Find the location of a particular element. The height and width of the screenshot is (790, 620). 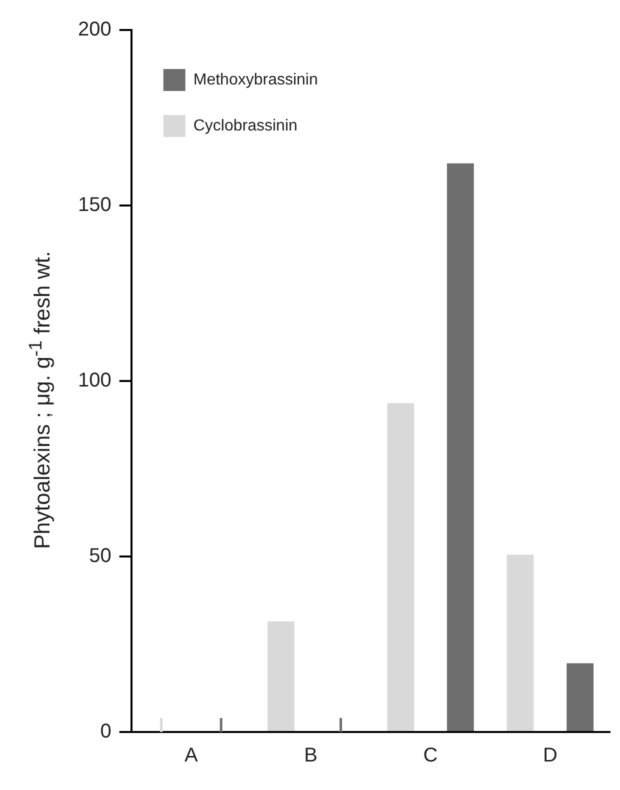

x-tick-label: A is located at coordinates (191, 755).